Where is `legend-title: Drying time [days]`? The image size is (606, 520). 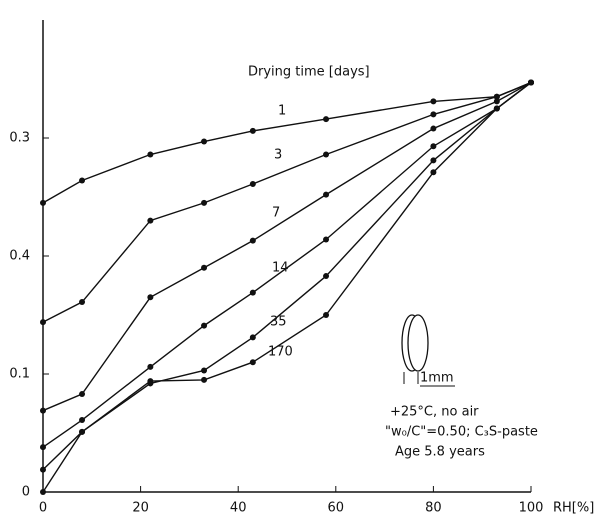 legend-title: Drying time [days] is located at coordinates (309, 72).